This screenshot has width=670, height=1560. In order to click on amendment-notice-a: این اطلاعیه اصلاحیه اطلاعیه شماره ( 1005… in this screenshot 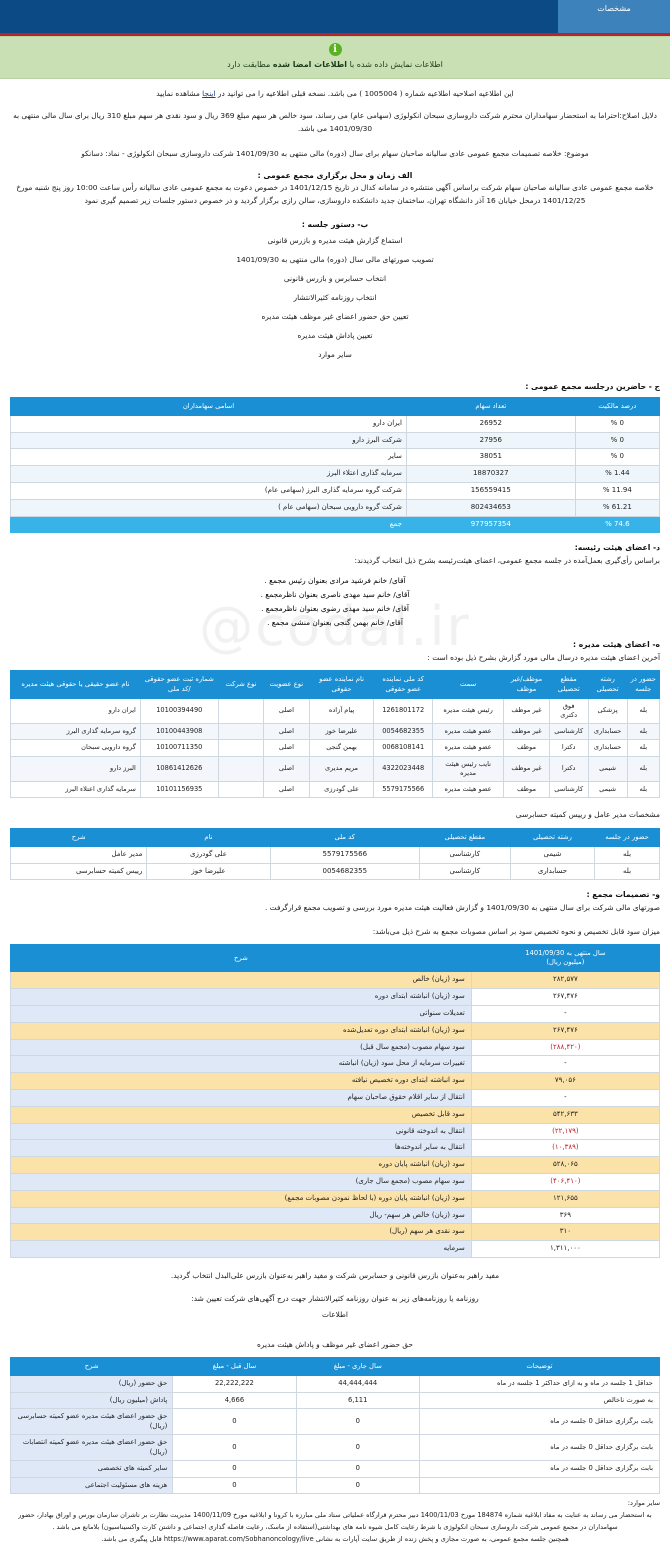, I will do `click(365, 93)`.